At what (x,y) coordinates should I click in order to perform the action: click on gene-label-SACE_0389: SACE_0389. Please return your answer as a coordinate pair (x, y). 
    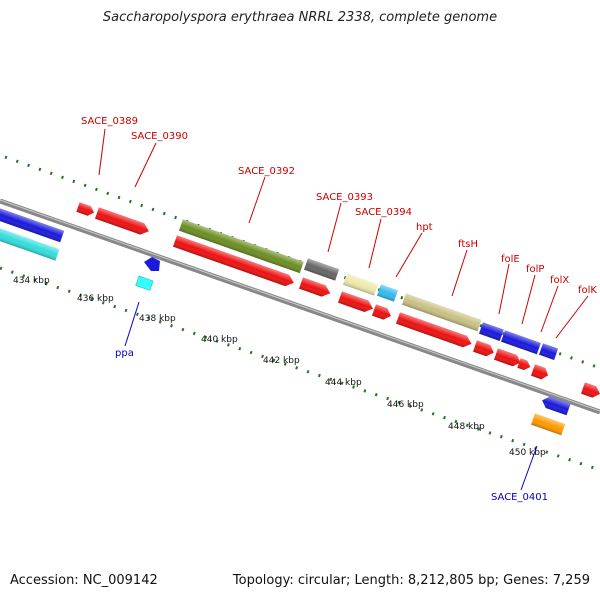
    Looking at the image, I should click on (109, 121).